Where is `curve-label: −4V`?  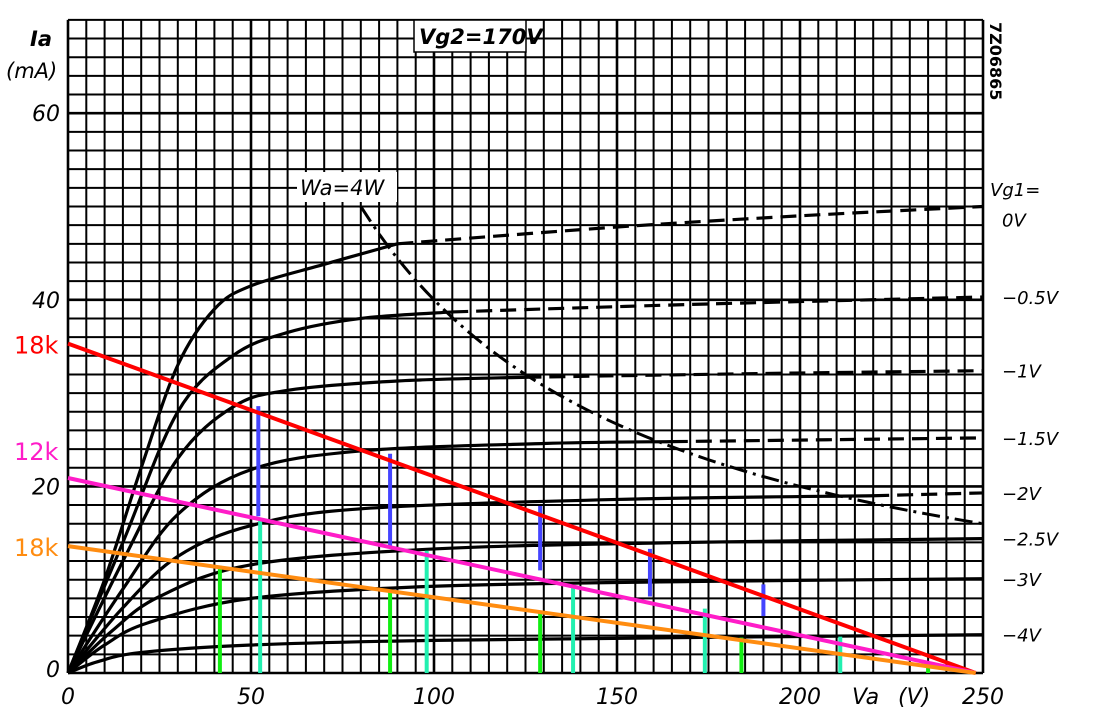 curve-label: −4V is located at coordinates (1022, 636).